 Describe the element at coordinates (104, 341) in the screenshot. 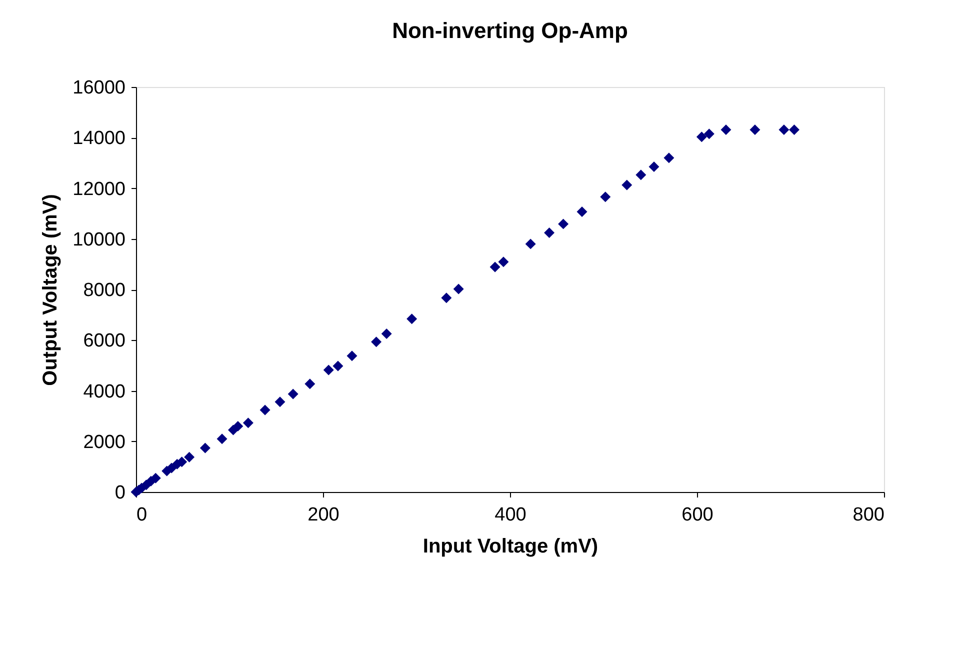

I see `y-tick-label: 6000` at that location.